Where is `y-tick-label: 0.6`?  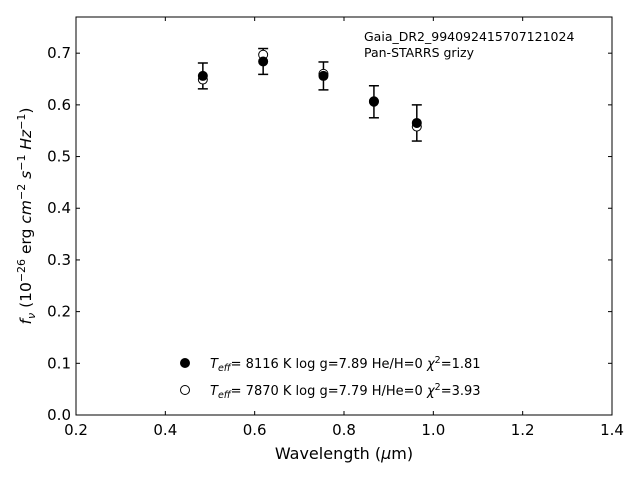 y-tick-label: 0.6 is located at coordinates (59, 105).